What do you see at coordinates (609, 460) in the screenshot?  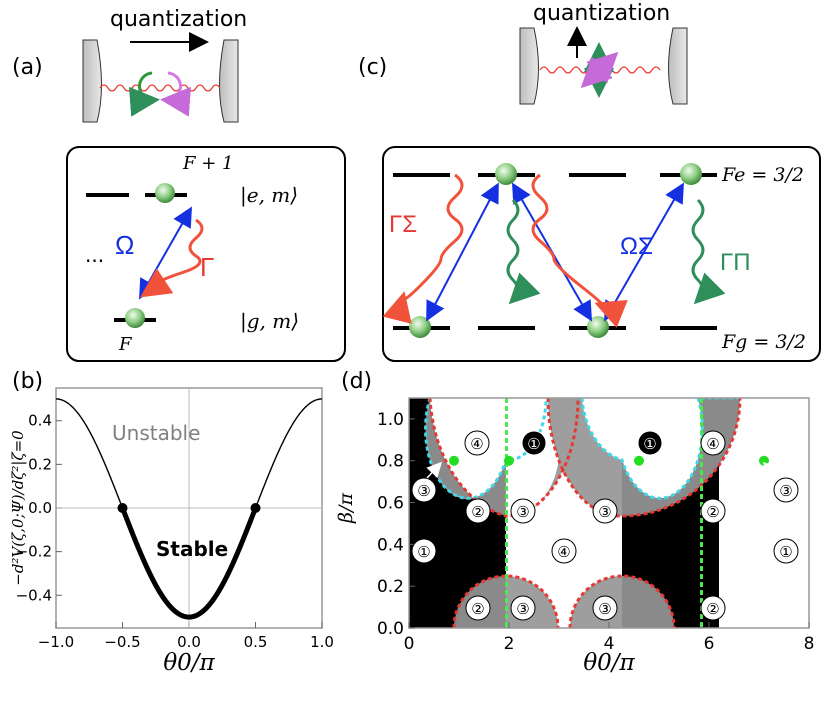 I see `critical-points` at bounding box center [609, 460].